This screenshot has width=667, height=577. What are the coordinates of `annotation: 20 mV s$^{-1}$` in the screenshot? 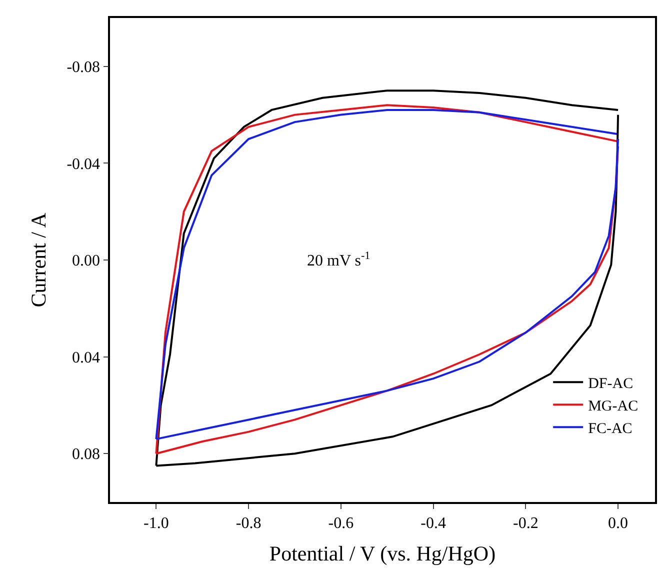 It's located at (338, 260).